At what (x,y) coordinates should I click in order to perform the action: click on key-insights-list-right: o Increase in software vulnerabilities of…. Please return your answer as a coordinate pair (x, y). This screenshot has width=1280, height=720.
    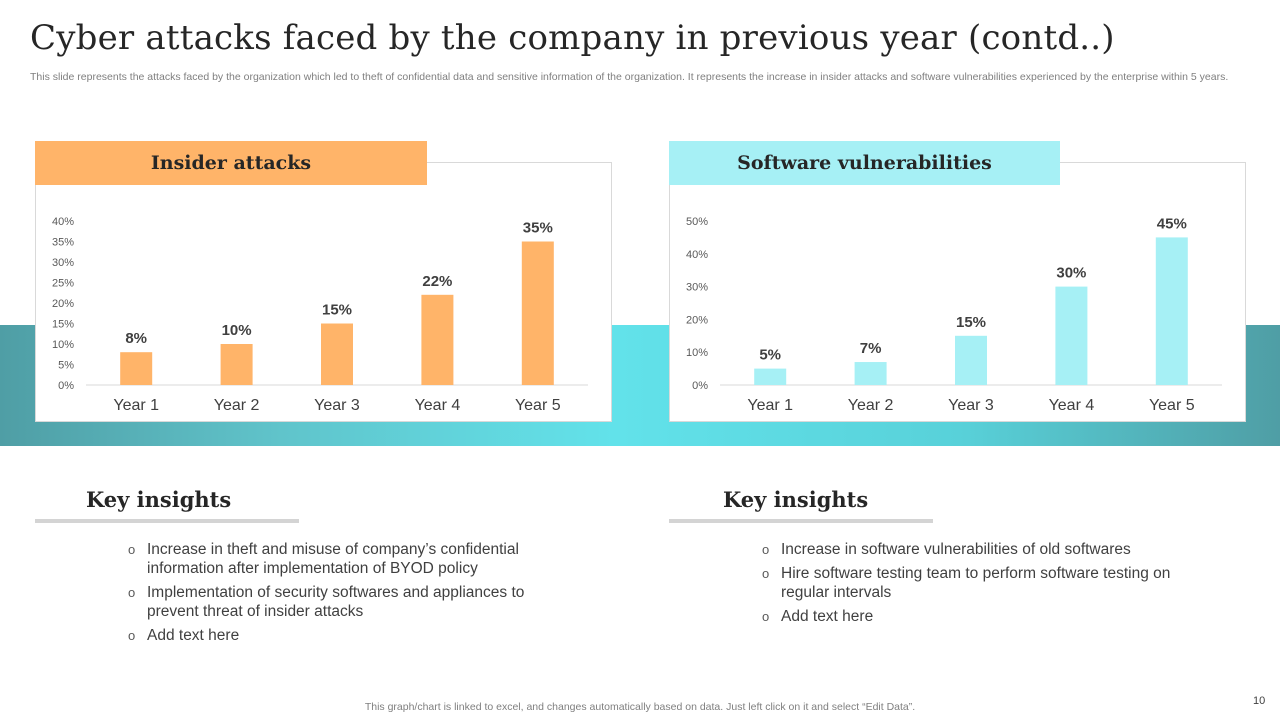
    Looking at the image, I should click on (982, 585).